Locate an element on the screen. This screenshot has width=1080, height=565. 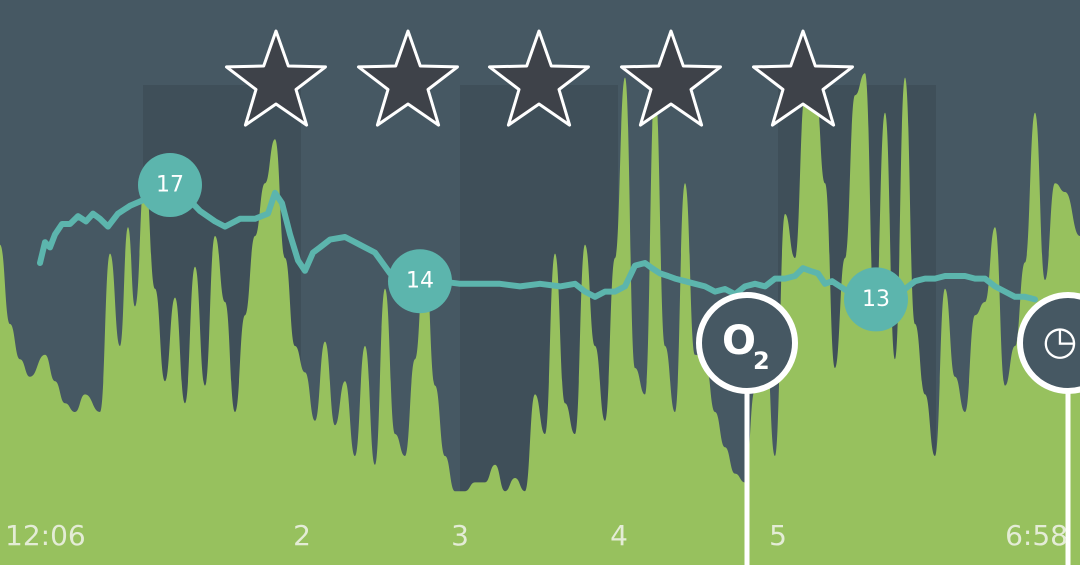
value-bubble-label: 17 is located at coordinates (170, 185).